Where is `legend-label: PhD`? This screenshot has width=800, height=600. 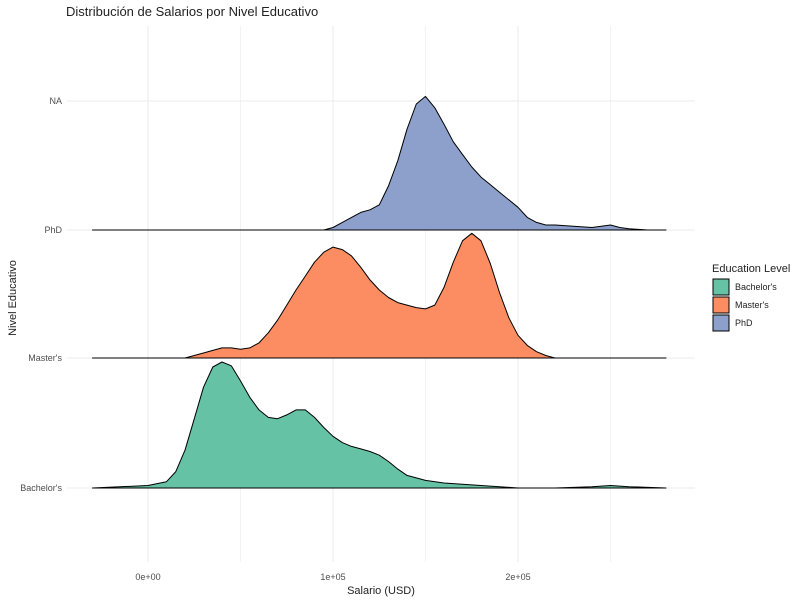 legend-label: PhD is located at coordinates (744, 323).